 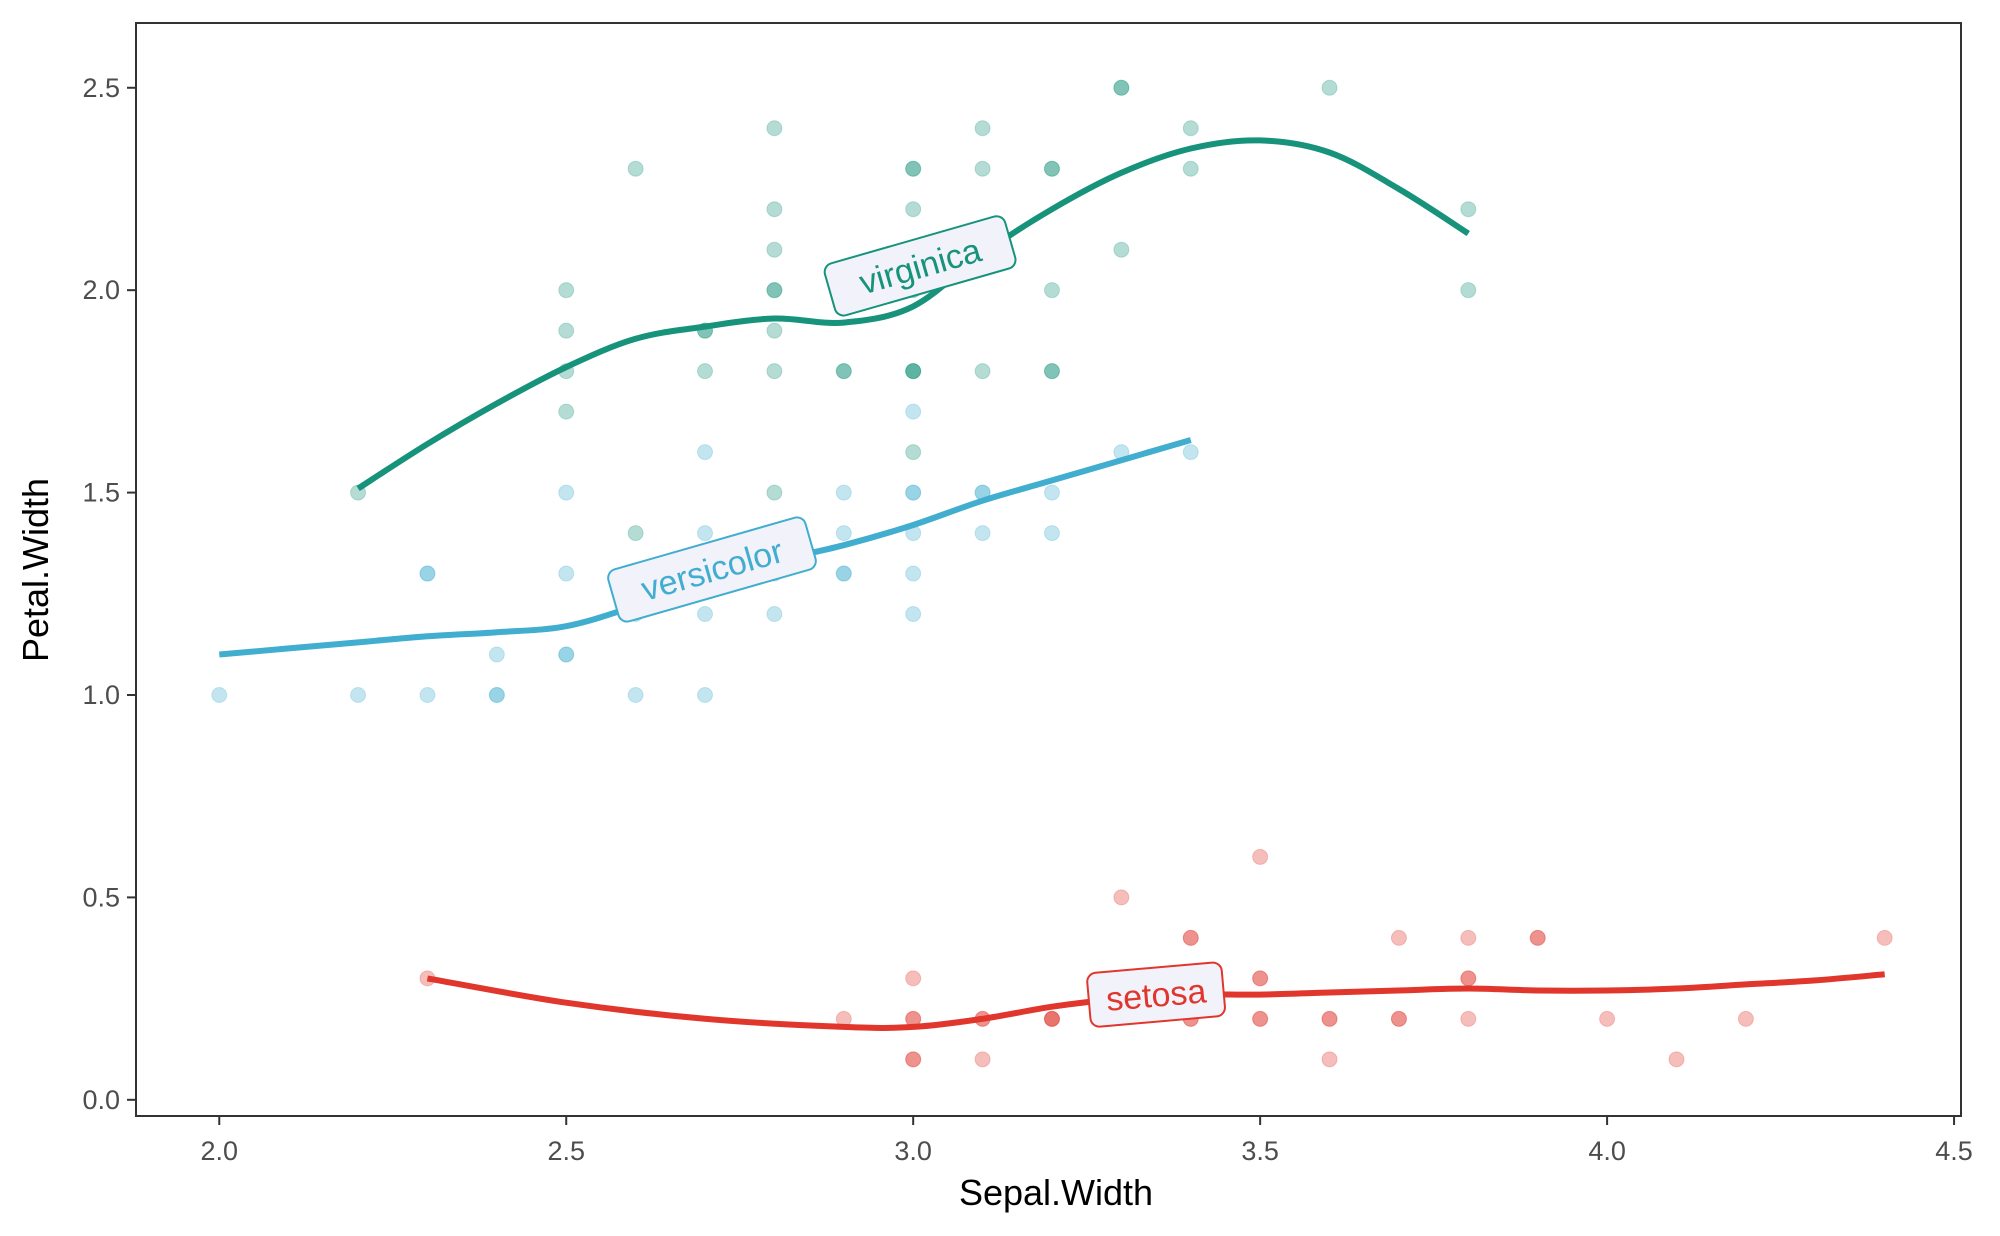 What do you see at coordinates (101, 695) in the screenshot?
I see `y-tick-label: 1.0` at bounding box center [101, 695].